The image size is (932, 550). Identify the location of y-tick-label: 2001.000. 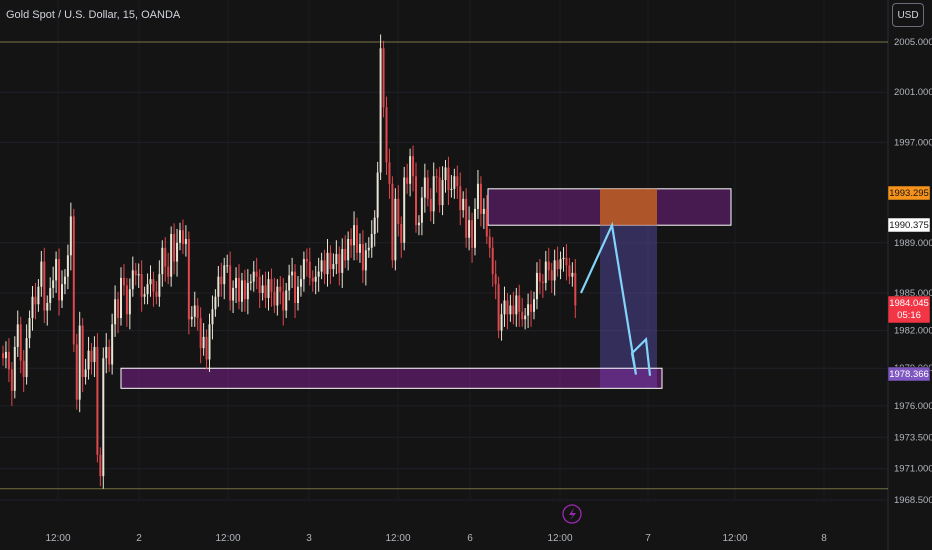
(913, 92).